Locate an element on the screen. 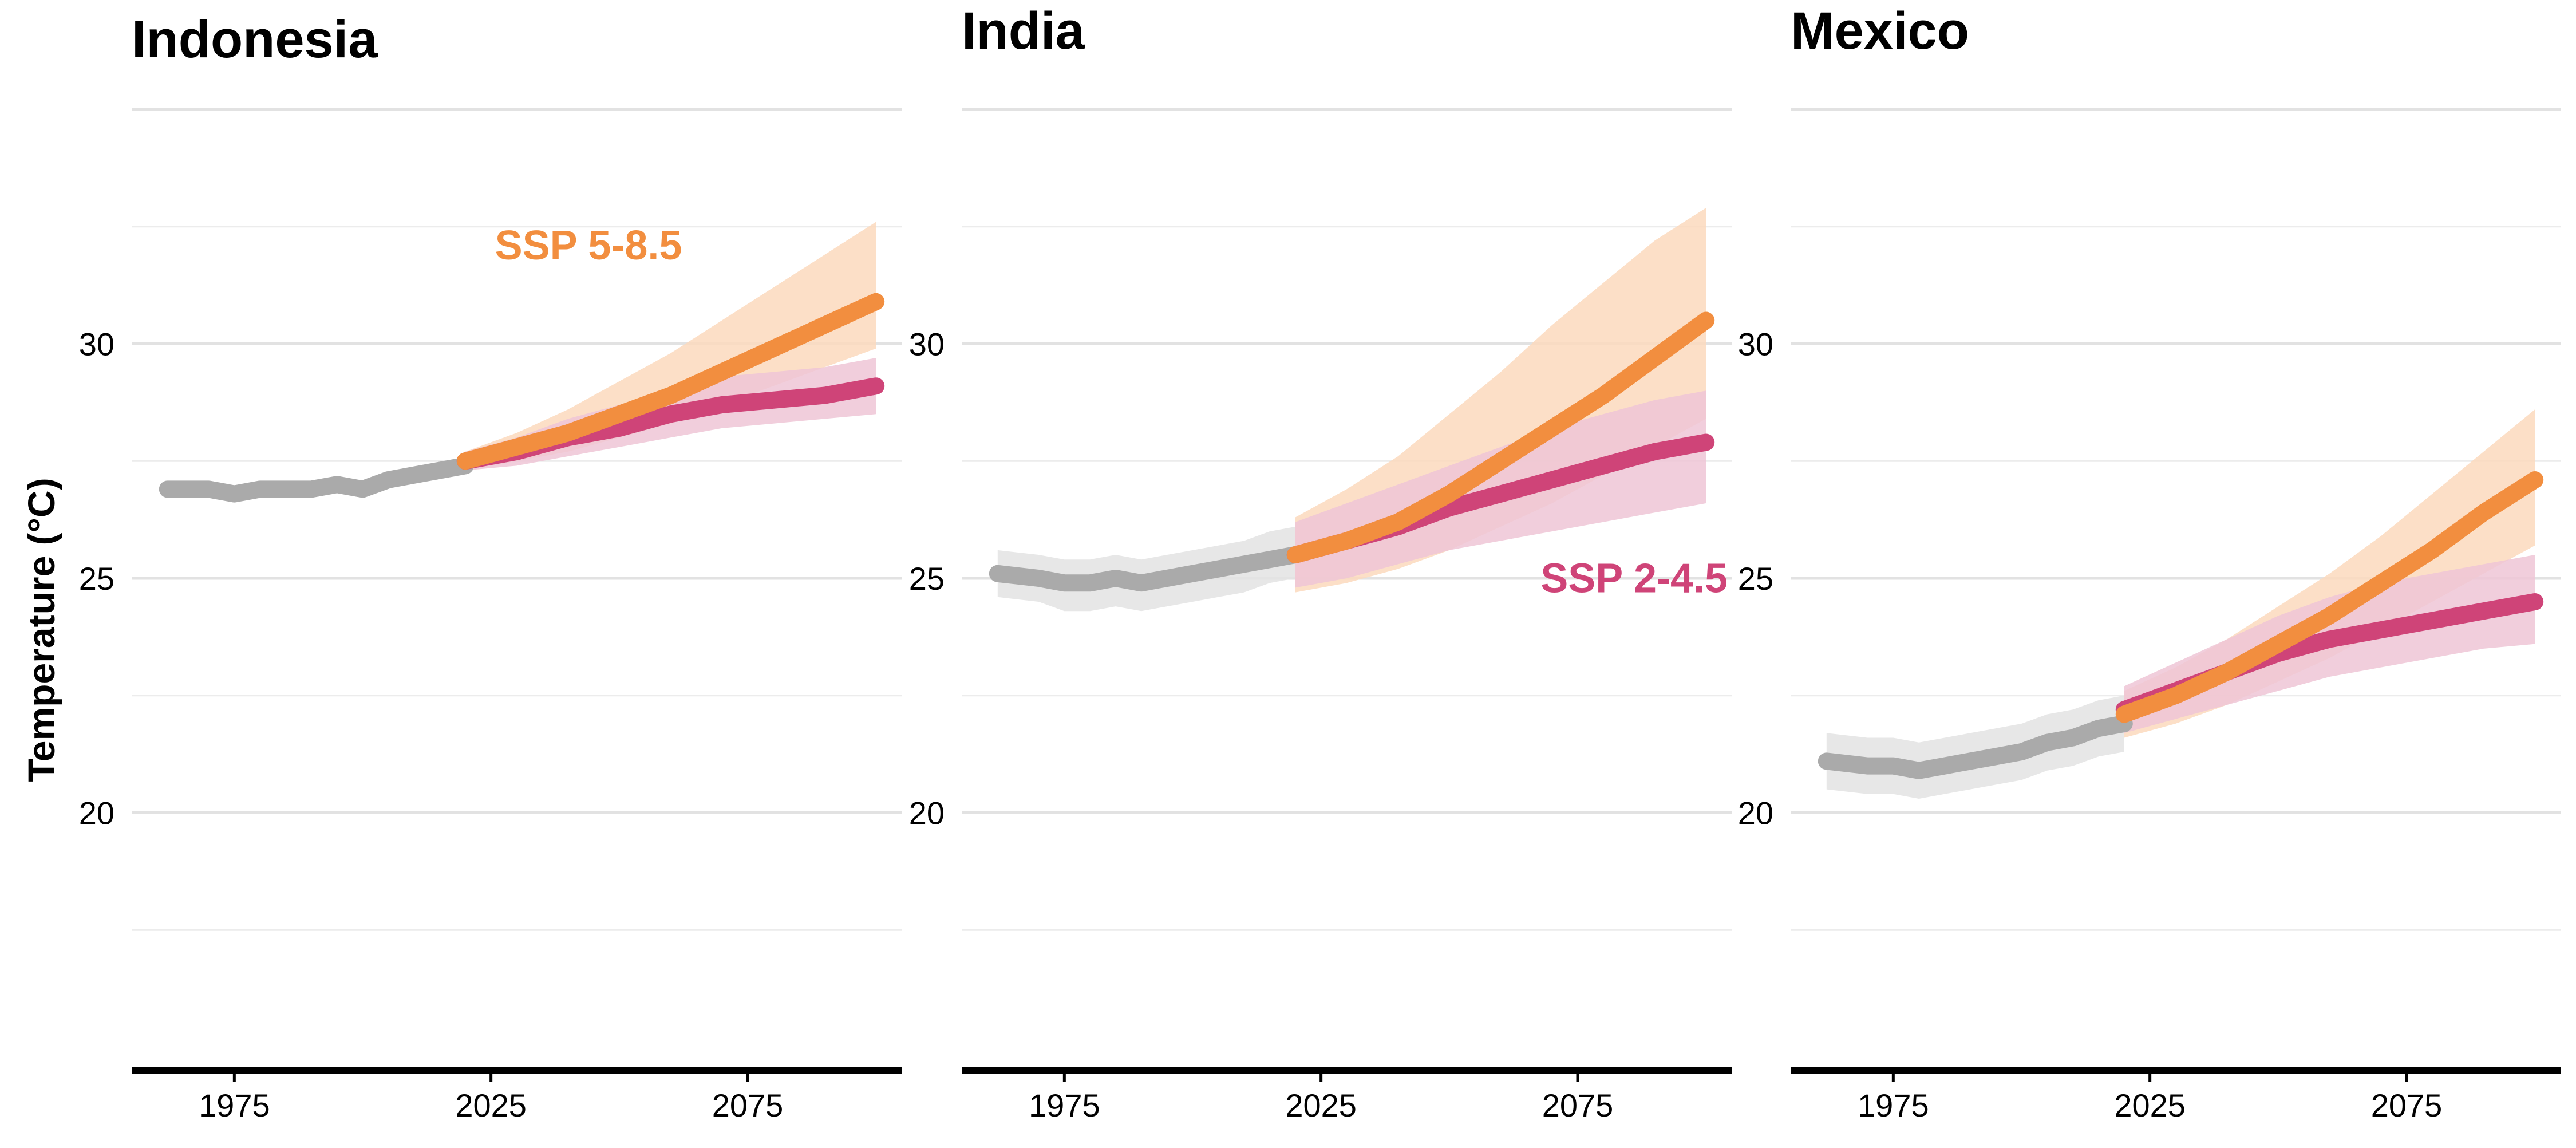 The image size is (2576, 1148). y-axis-label: Temperature (°C) is located at coordinates (41, 630).